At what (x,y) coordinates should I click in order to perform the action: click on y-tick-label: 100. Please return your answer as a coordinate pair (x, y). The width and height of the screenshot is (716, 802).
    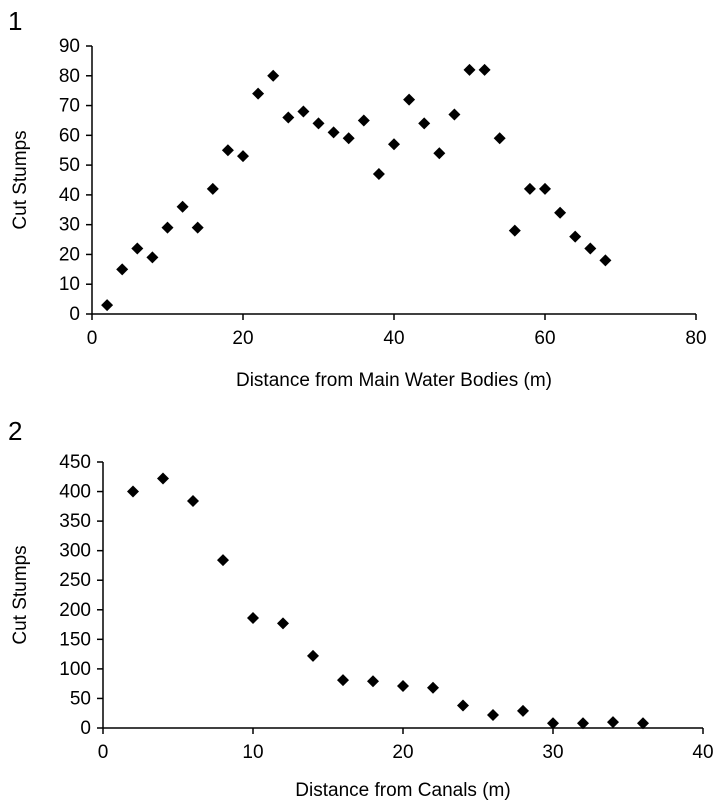
    Looking at the image, I should click on (75, 669).